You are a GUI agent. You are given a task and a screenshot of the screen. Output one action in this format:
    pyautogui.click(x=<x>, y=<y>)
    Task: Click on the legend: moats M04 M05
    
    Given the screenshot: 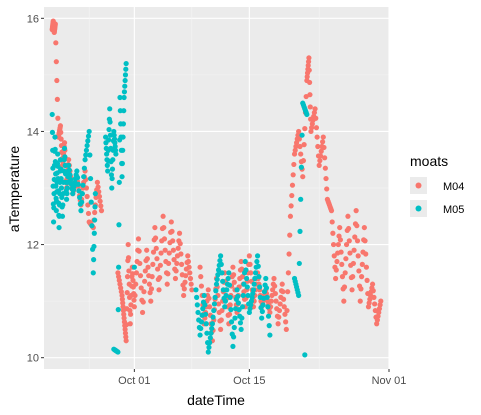 What is the action you would take?
    pyautogui.click(x=437, y=185)
    